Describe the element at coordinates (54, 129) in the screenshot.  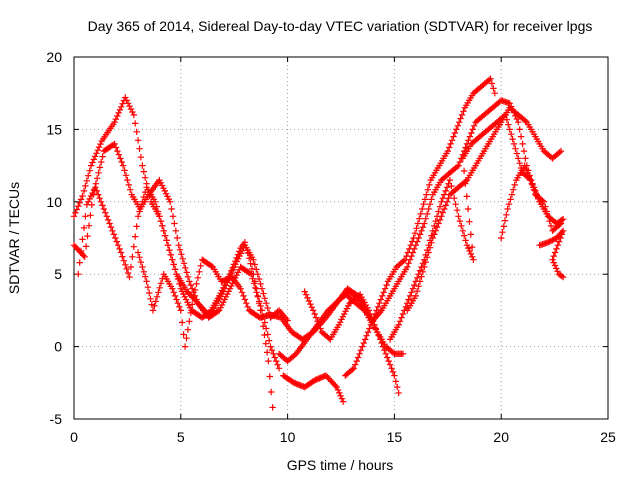
I see `y-tick-label: 15` at that location.